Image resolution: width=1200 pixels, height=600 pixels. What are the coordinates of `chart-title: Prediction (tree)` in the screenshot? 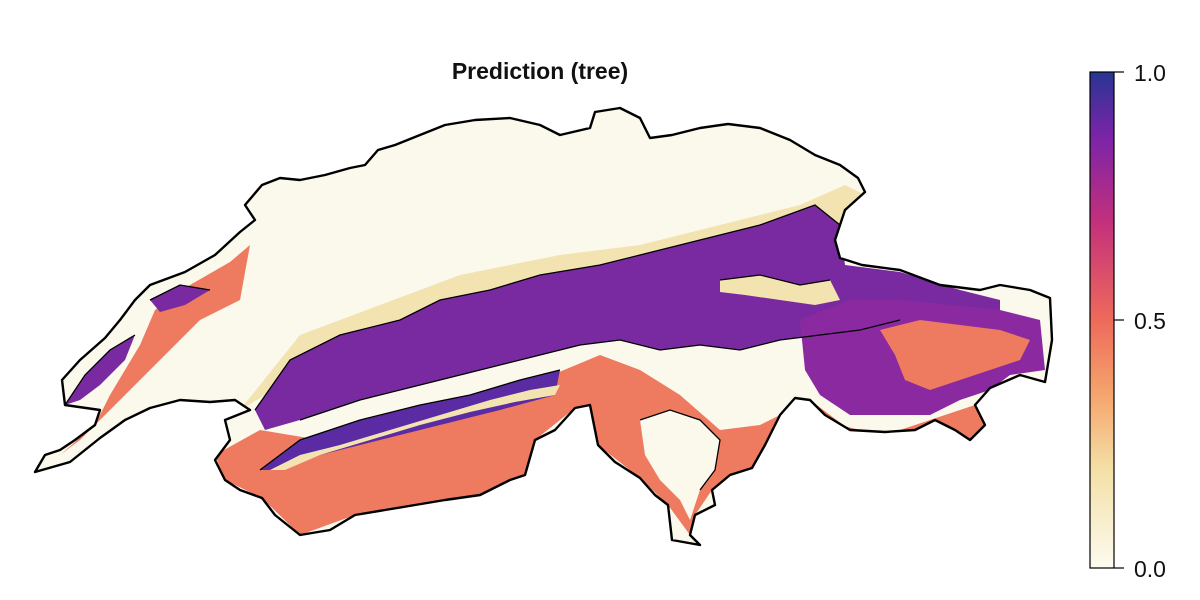 It's located at (540, 71).